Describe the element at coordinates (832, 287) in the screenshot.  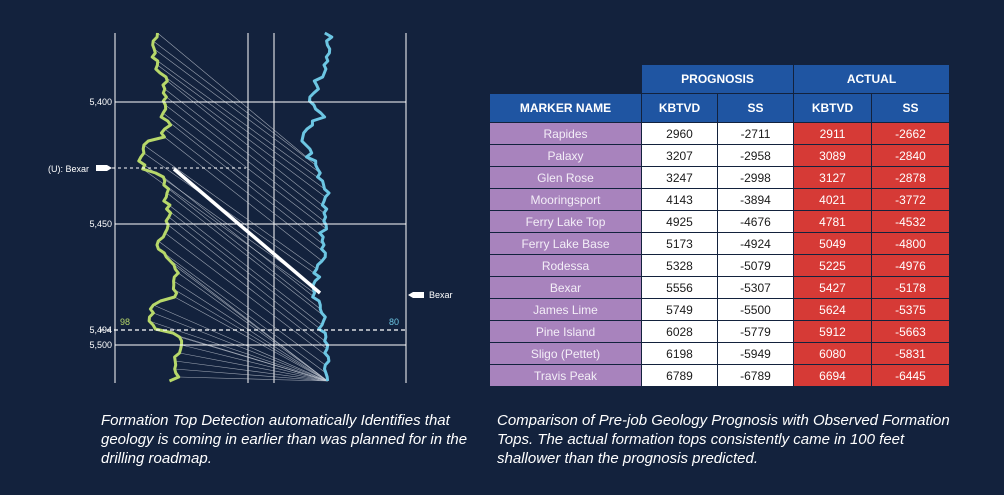
I see `actual-kbtvd-cell: 5427` at that location.